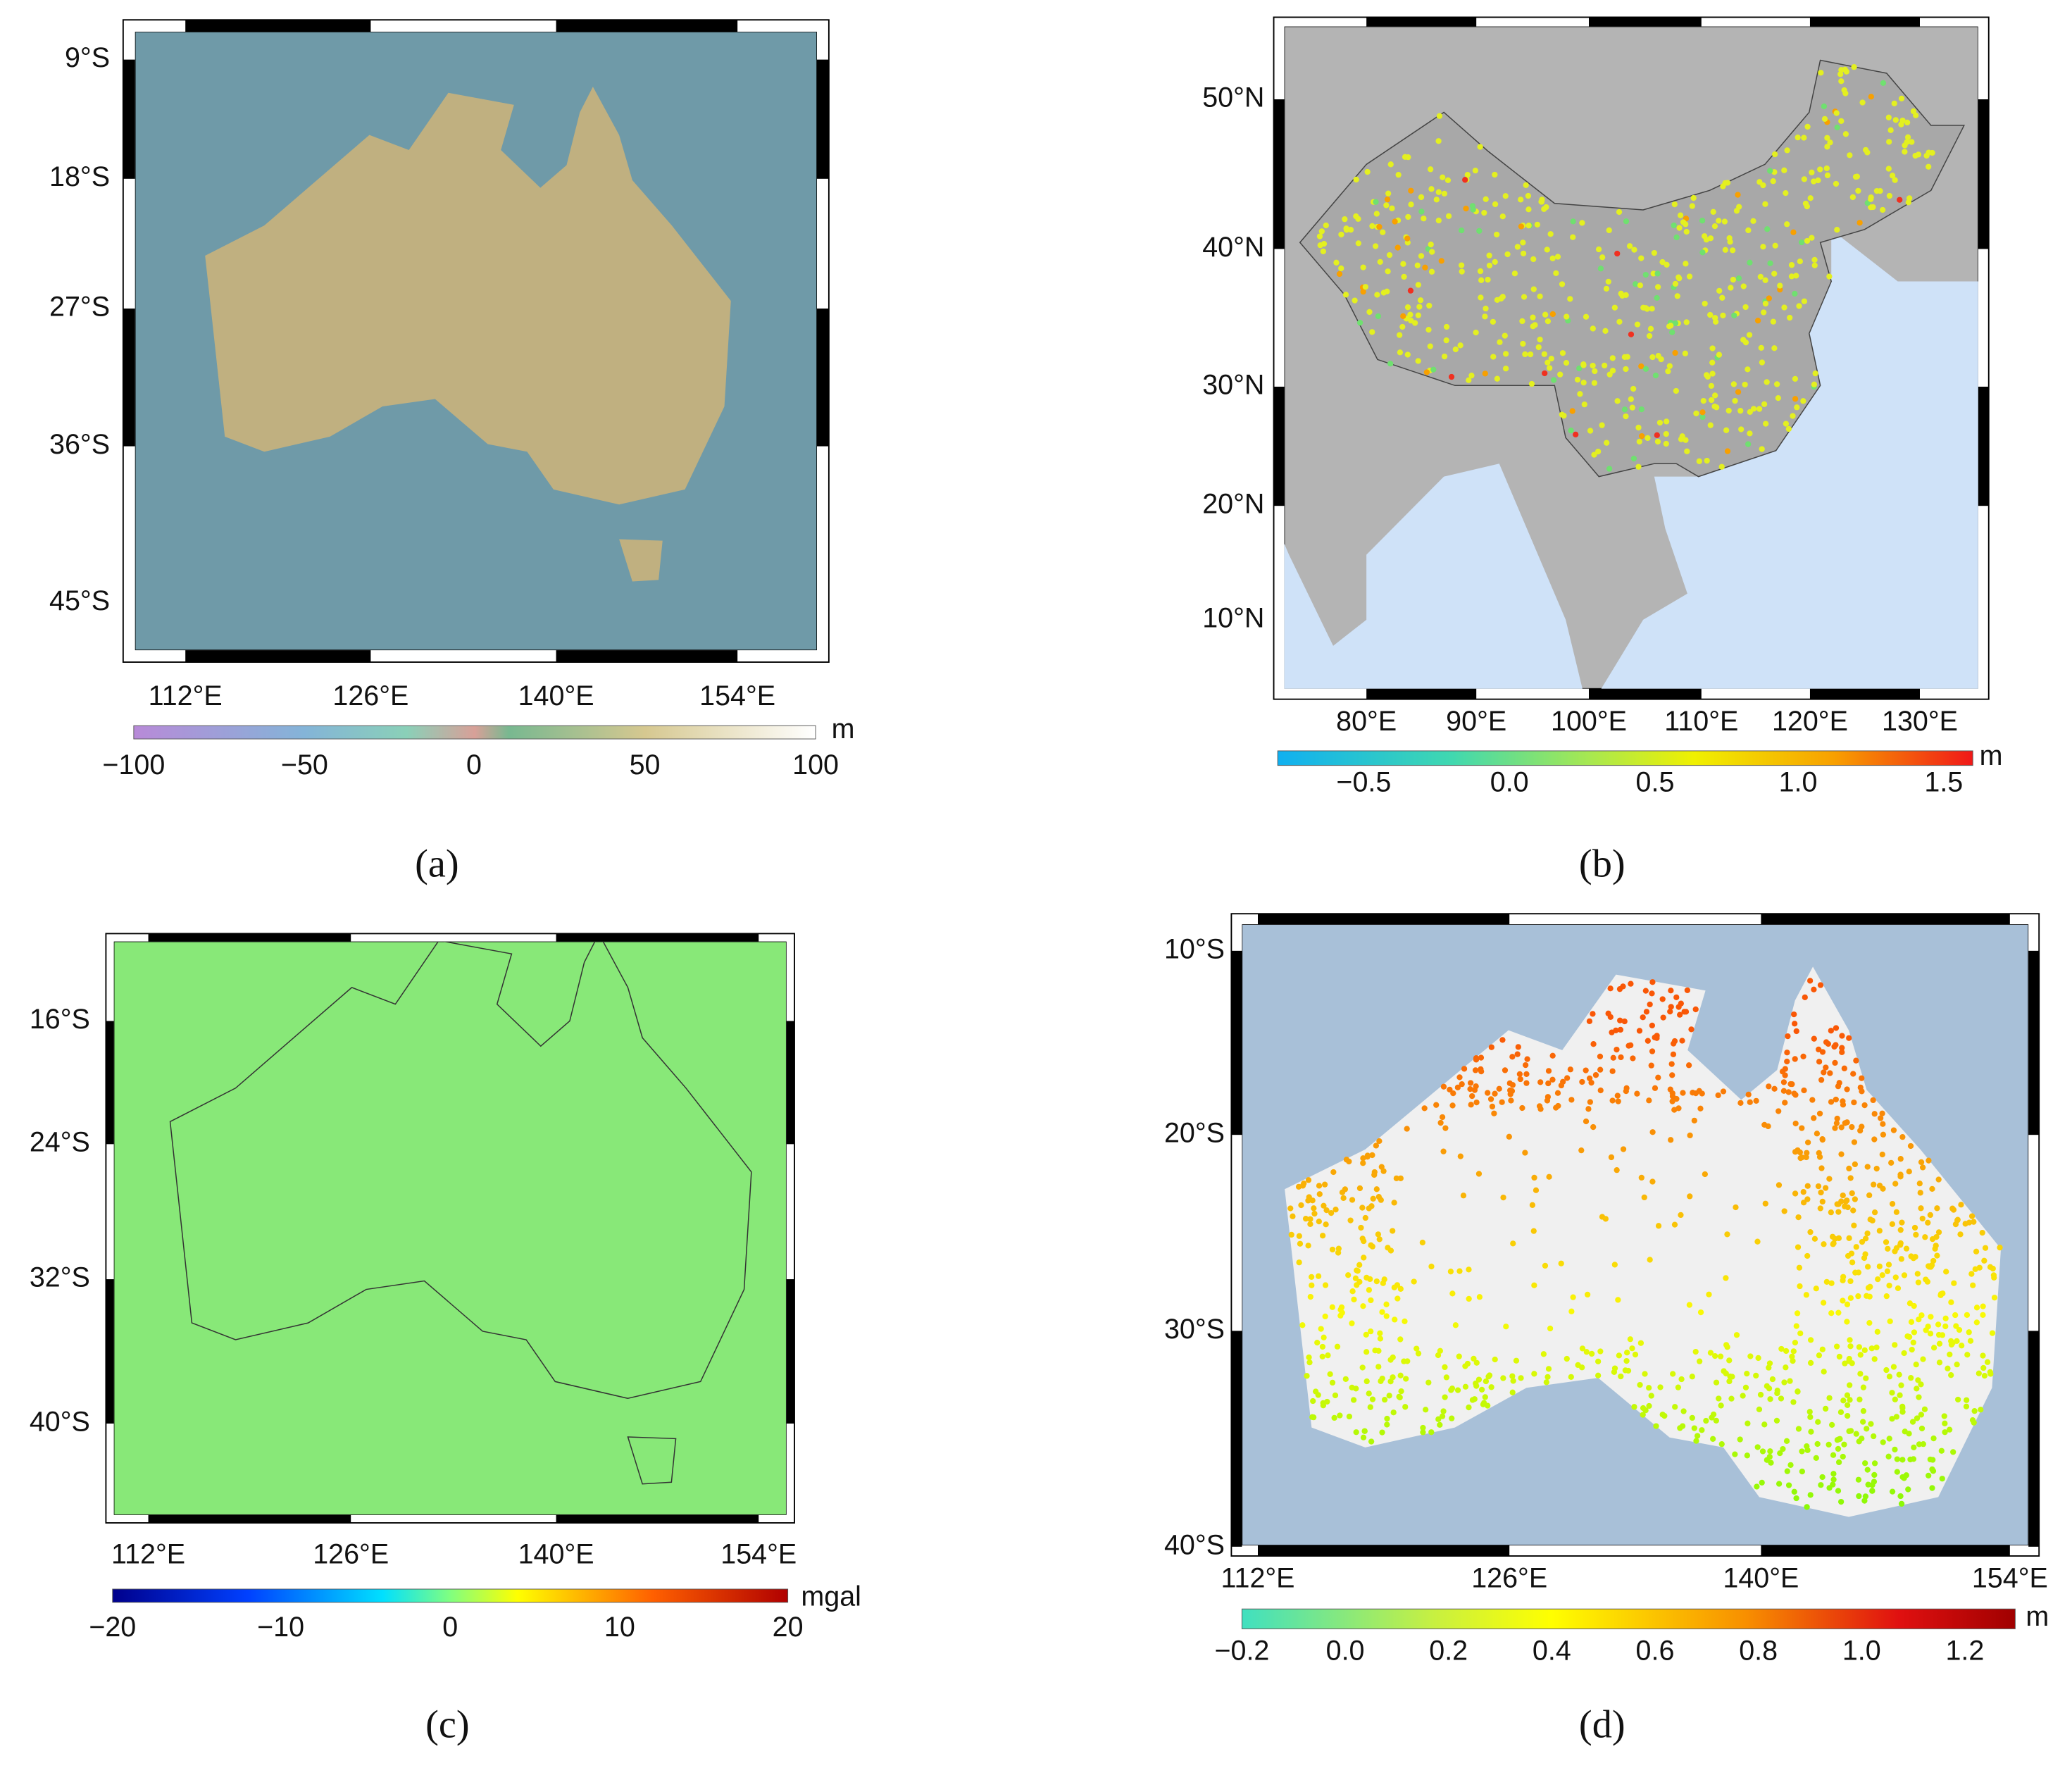 The height and width of the screenshot is (1768, 2072). I want to click on longitude-label: 154°E, so click(758, 1554).